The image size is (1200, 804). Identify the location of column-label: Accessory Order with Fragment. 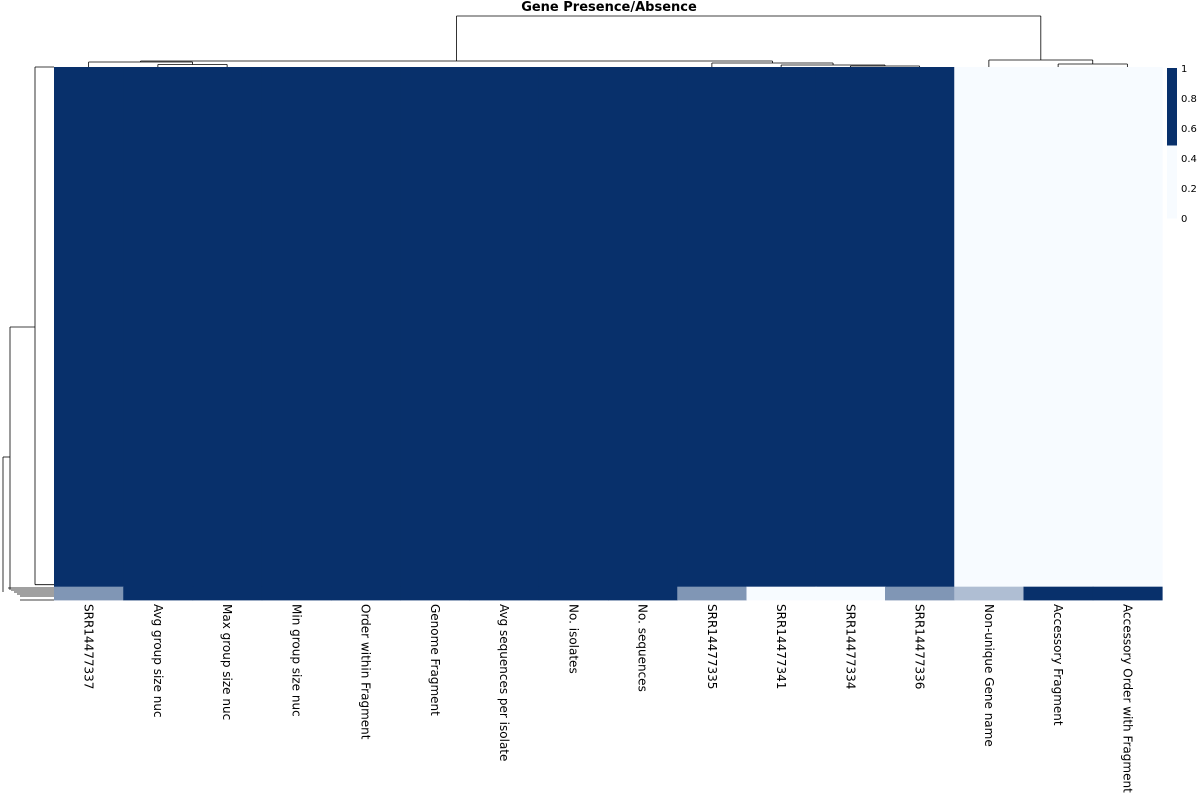
(1127, 698).